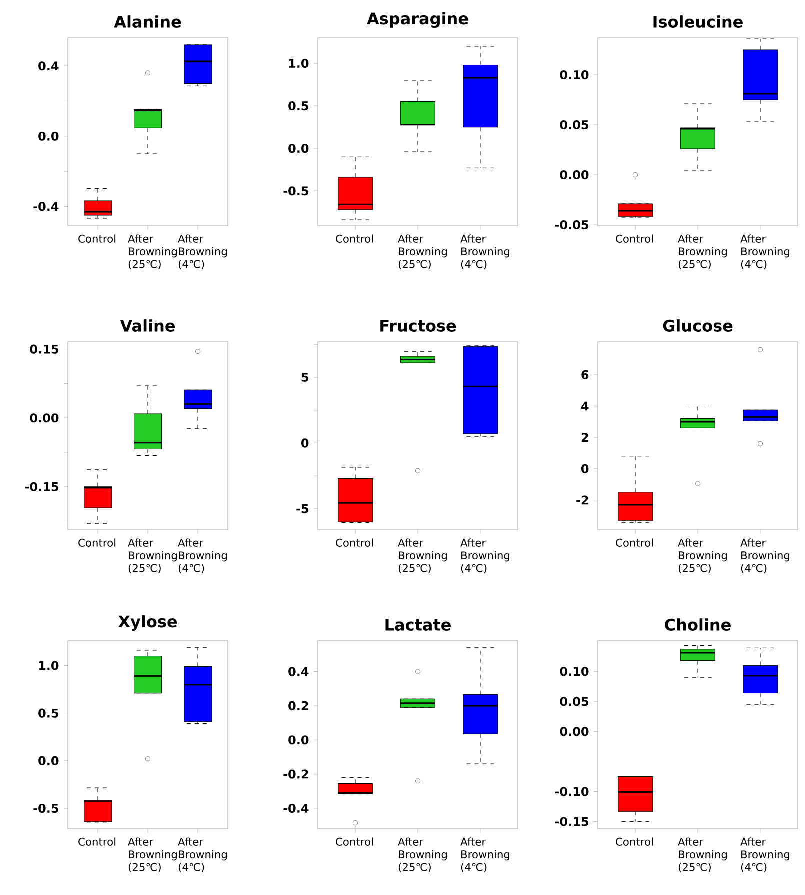  What do you see at coordinates (148, 22) in the screenshot?
I see `chart-title: Alanine` at bounding box center [148, 22].